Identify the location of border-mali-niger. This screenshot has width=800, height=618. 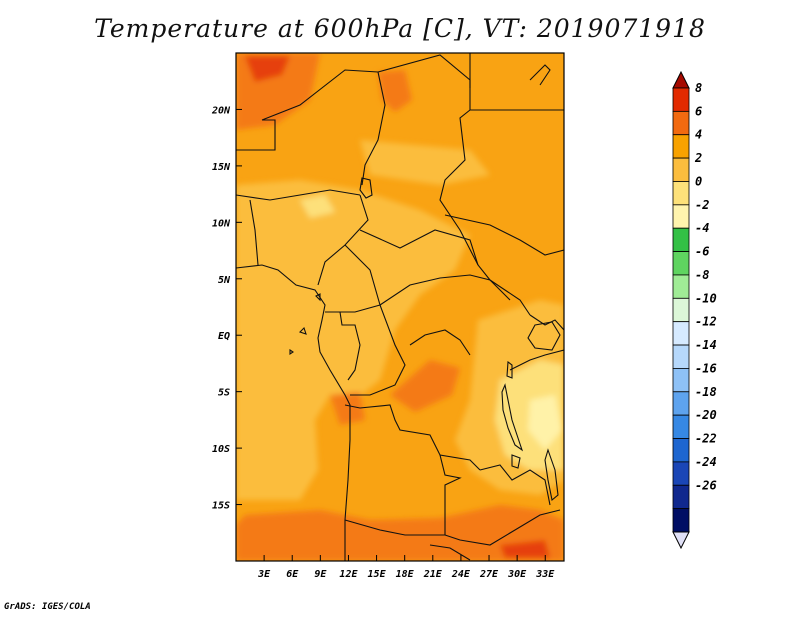
(256, 135).